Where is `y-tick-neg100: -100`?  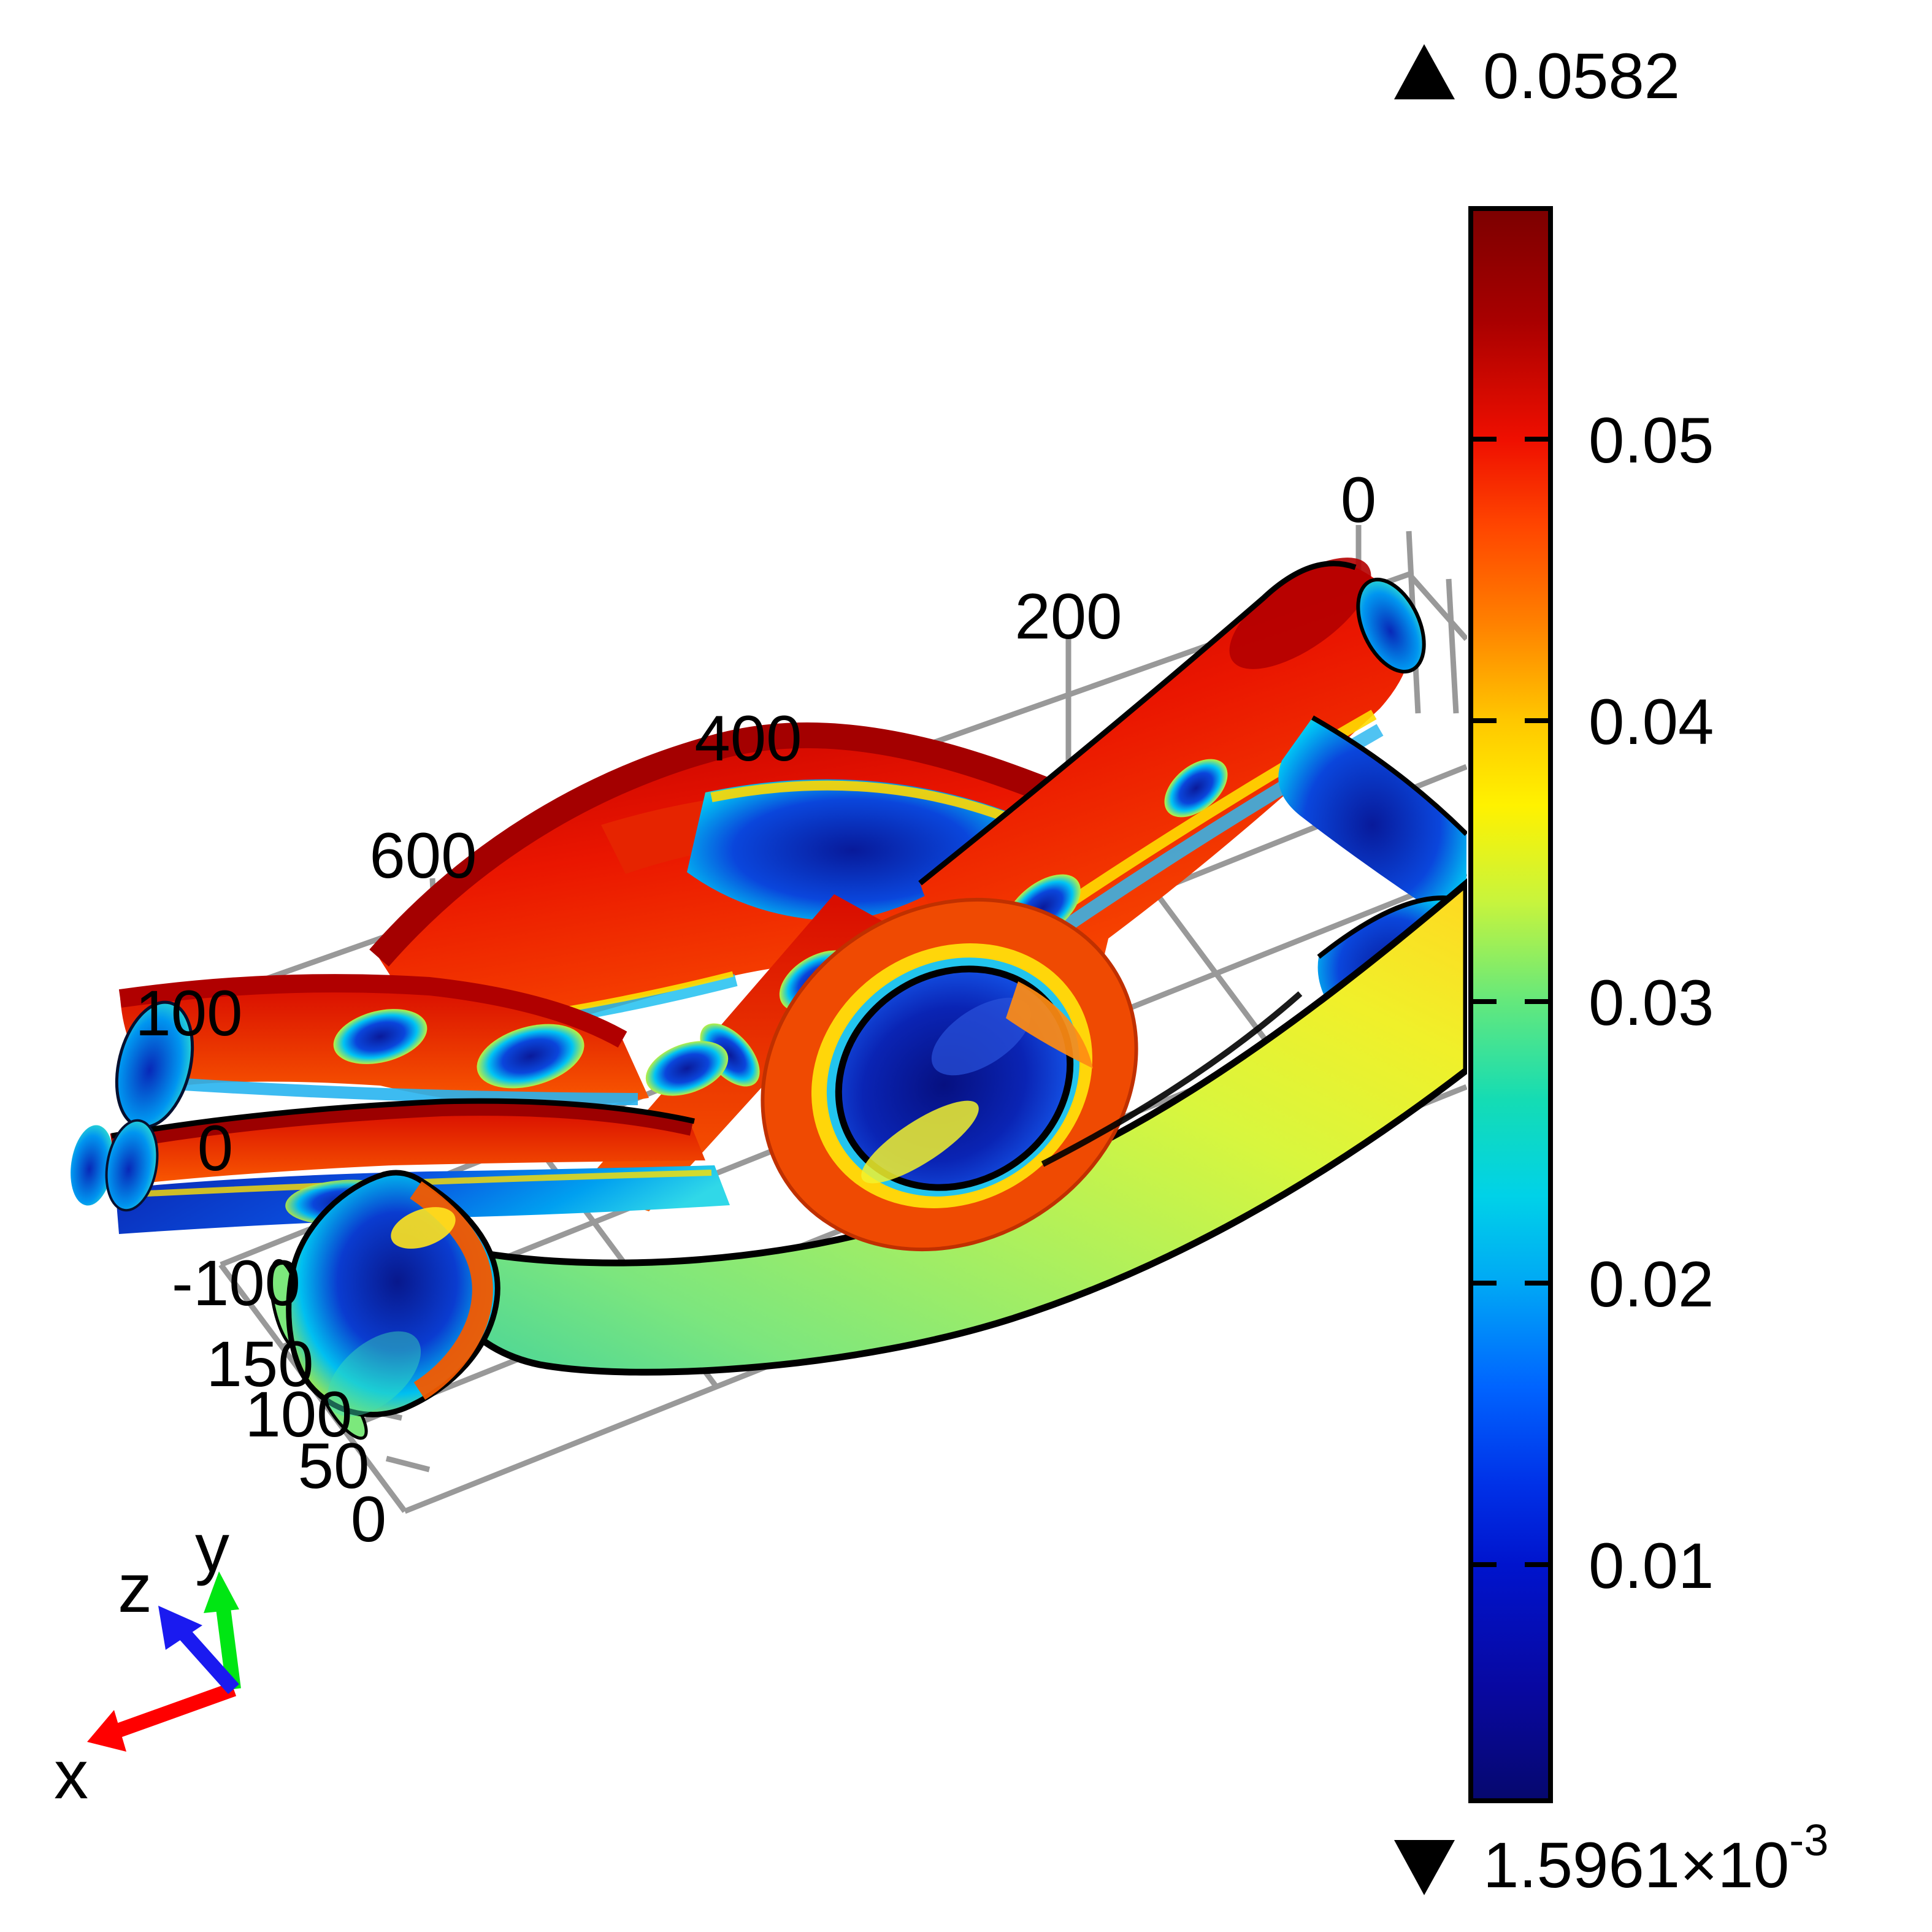 y-tick-neg100: -100 is located at coordinates (236, 1283).